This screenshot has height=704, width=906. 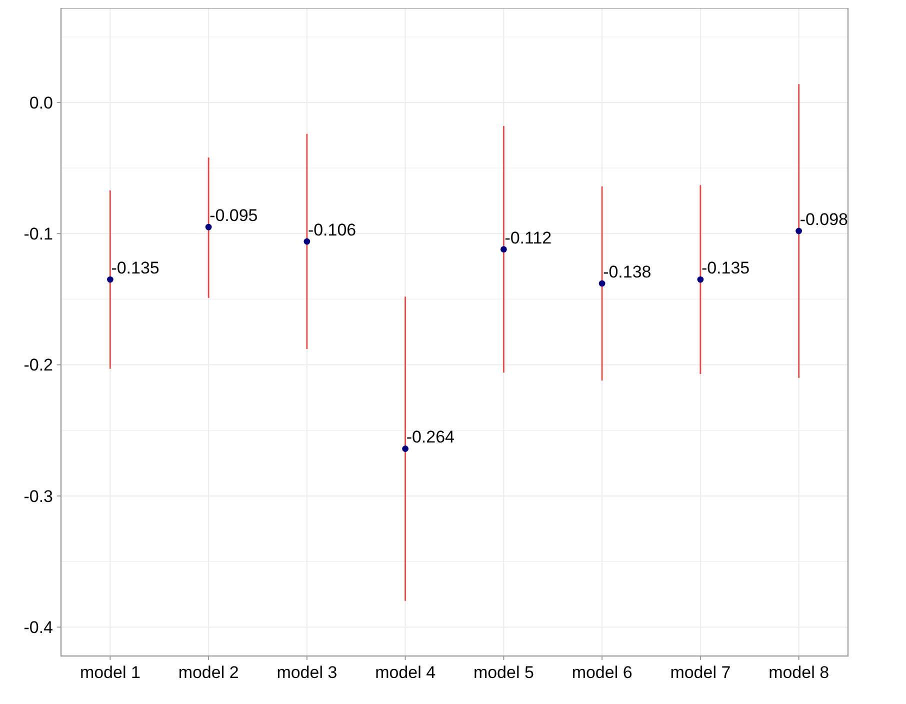 What do you see at coordinates (430, 437) in the screenshot?
I see `data-label: -0.264` at bounding box center [430, 437].